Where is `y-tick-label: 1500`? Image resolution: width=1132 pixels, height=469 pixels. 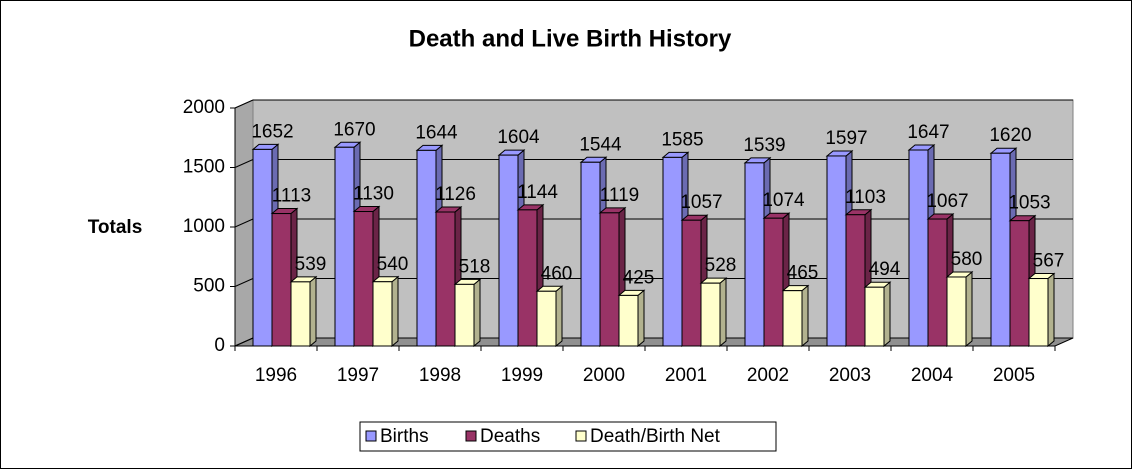 y-tick-label: 1500 is located at coordinates (204, 167).